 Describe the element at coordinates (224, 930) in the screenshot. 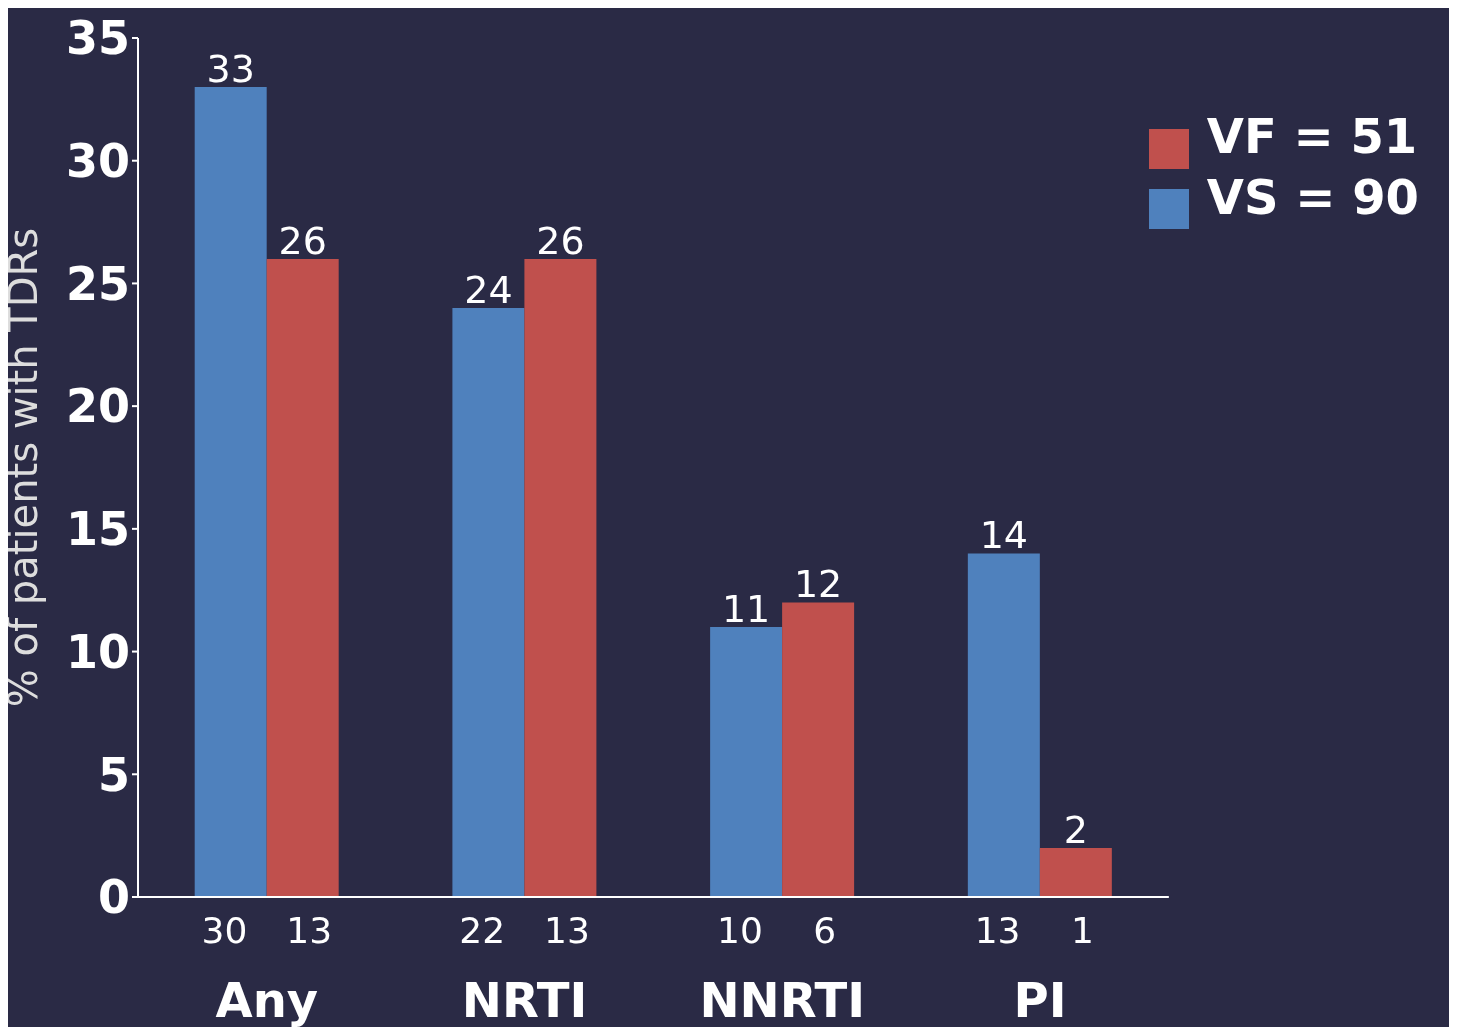

I see `text: 30` at that location.